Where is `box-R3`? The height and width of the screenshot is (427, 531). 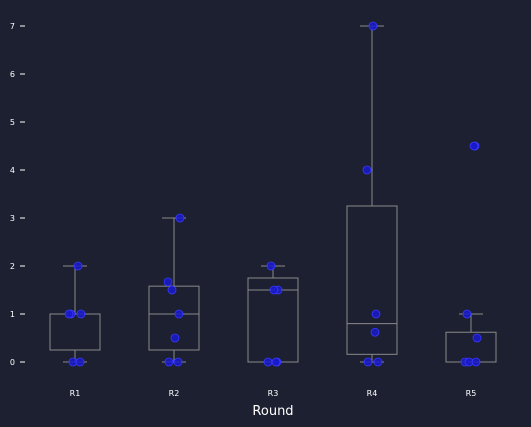
box-R3 is located at coordinates (273, 314).